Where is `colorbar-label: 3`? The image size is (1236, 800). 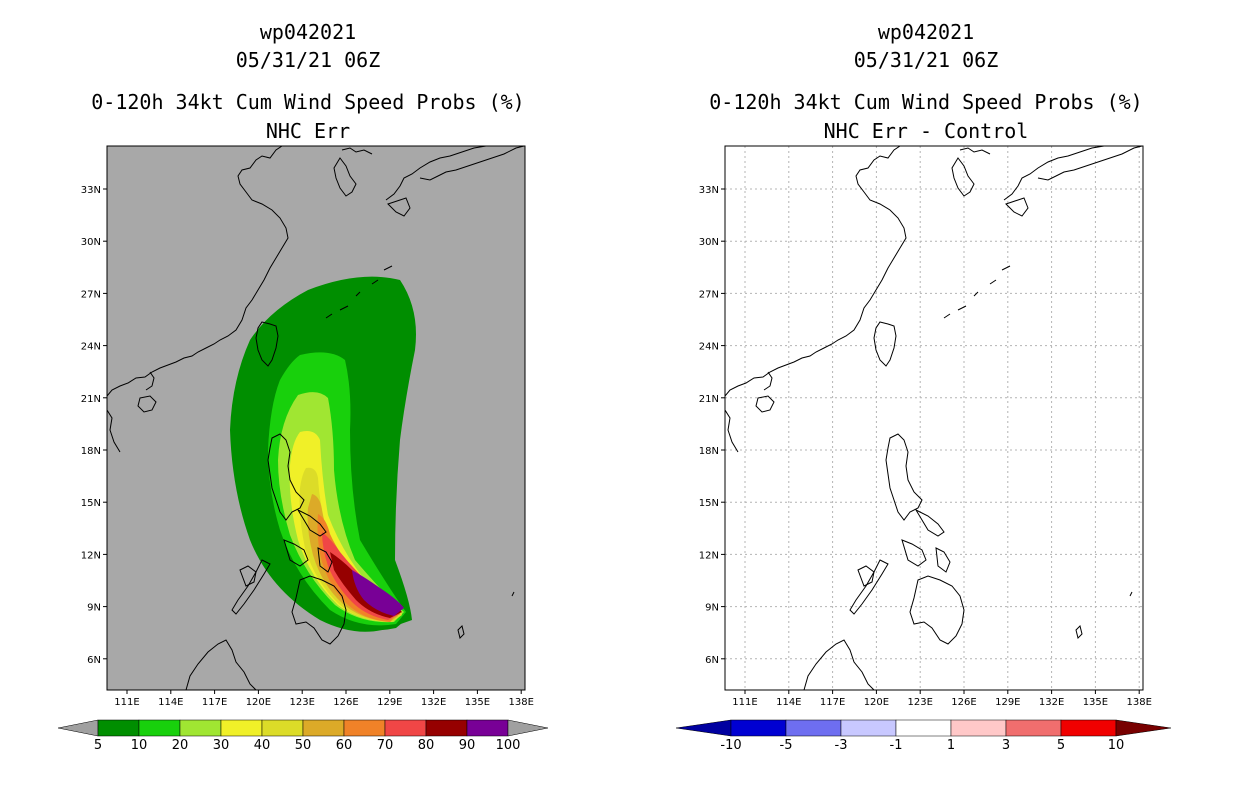 colorbar-label: 3 is located at coordinates (1006, 745).